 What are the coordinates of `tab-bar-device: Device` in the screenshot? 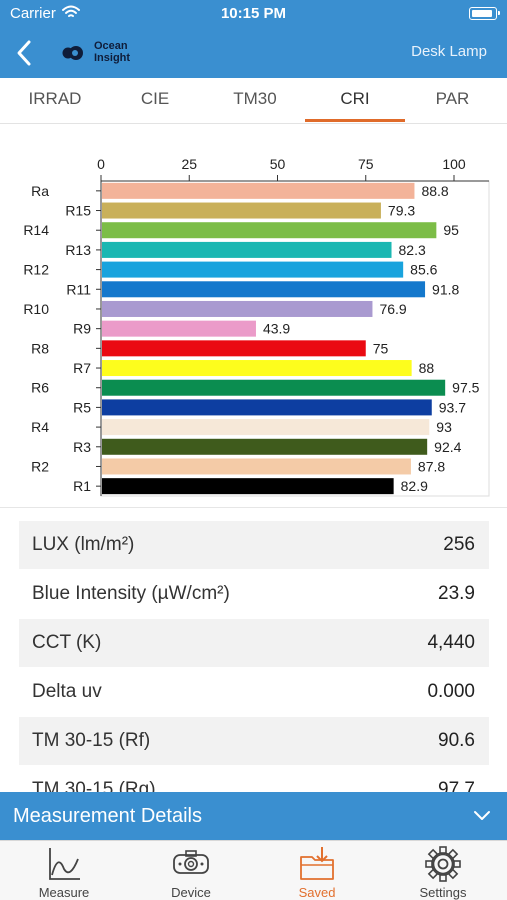 It's located at (191, 871).